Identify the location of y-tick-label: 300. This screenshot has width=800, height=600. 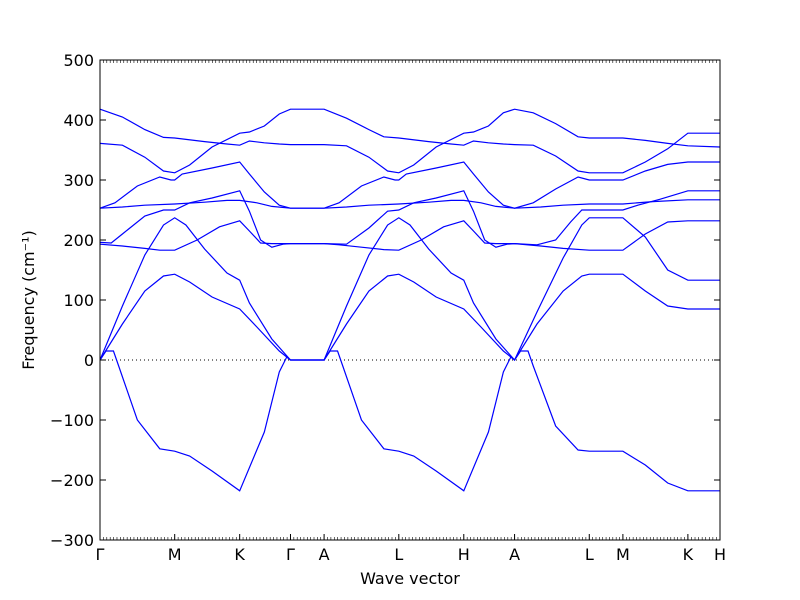
(78, 180).